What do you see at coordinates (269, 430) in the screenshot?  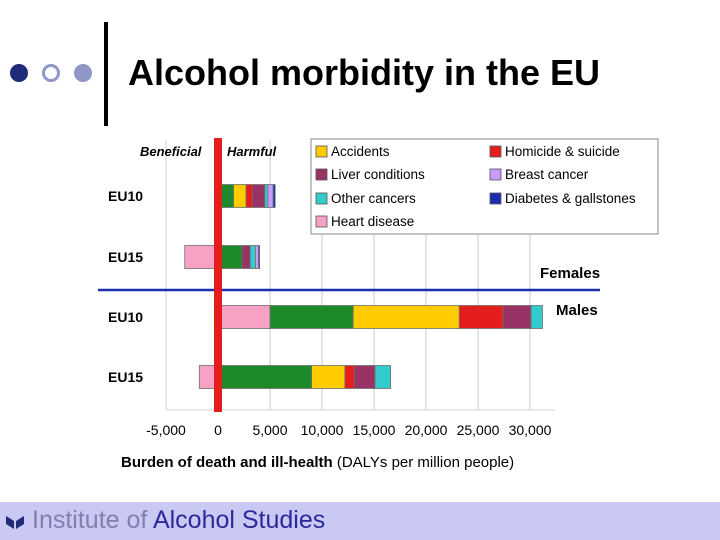 I see `x-tick-label: 5,000` at bounding box center [269, 430].